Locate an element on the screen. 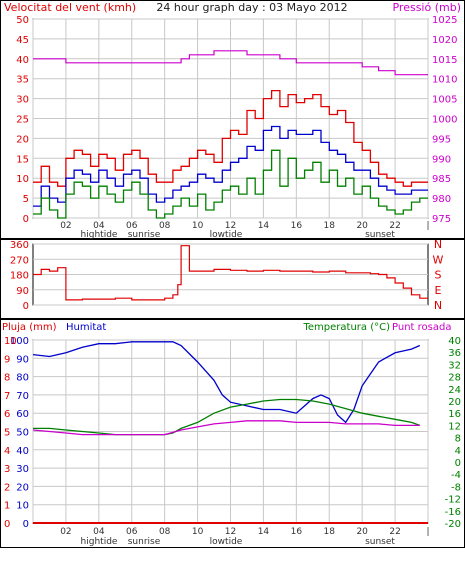 This screenshot has height=566, width=465. sunset-label-bottom: sunset is located at coordinates (380, 542).